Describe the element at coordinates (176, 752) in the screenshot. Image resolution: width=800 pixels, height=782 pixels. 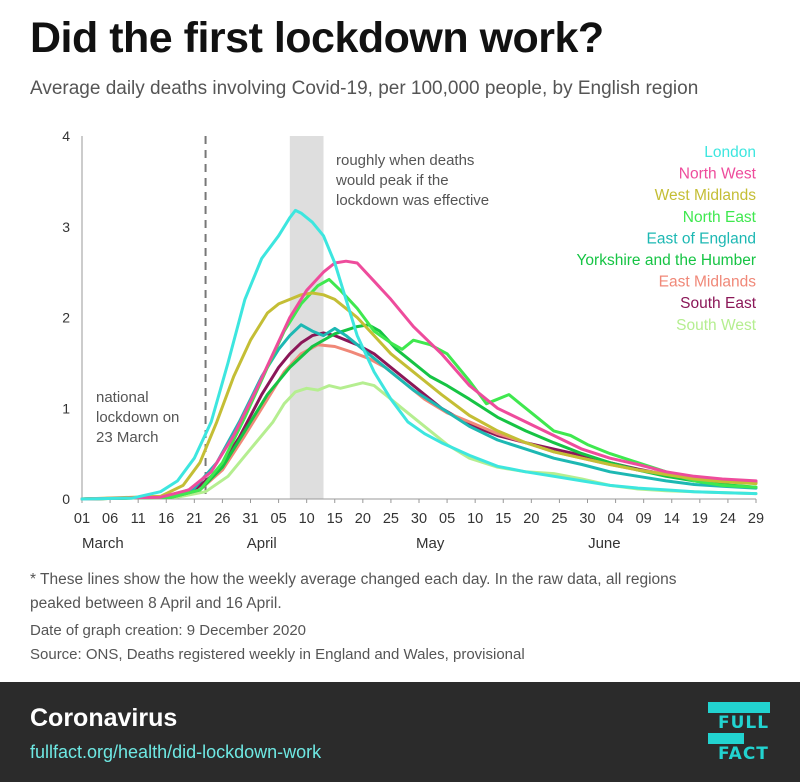
I see `article-link: fullfact.org/health/did-lockdown-work` at that location.